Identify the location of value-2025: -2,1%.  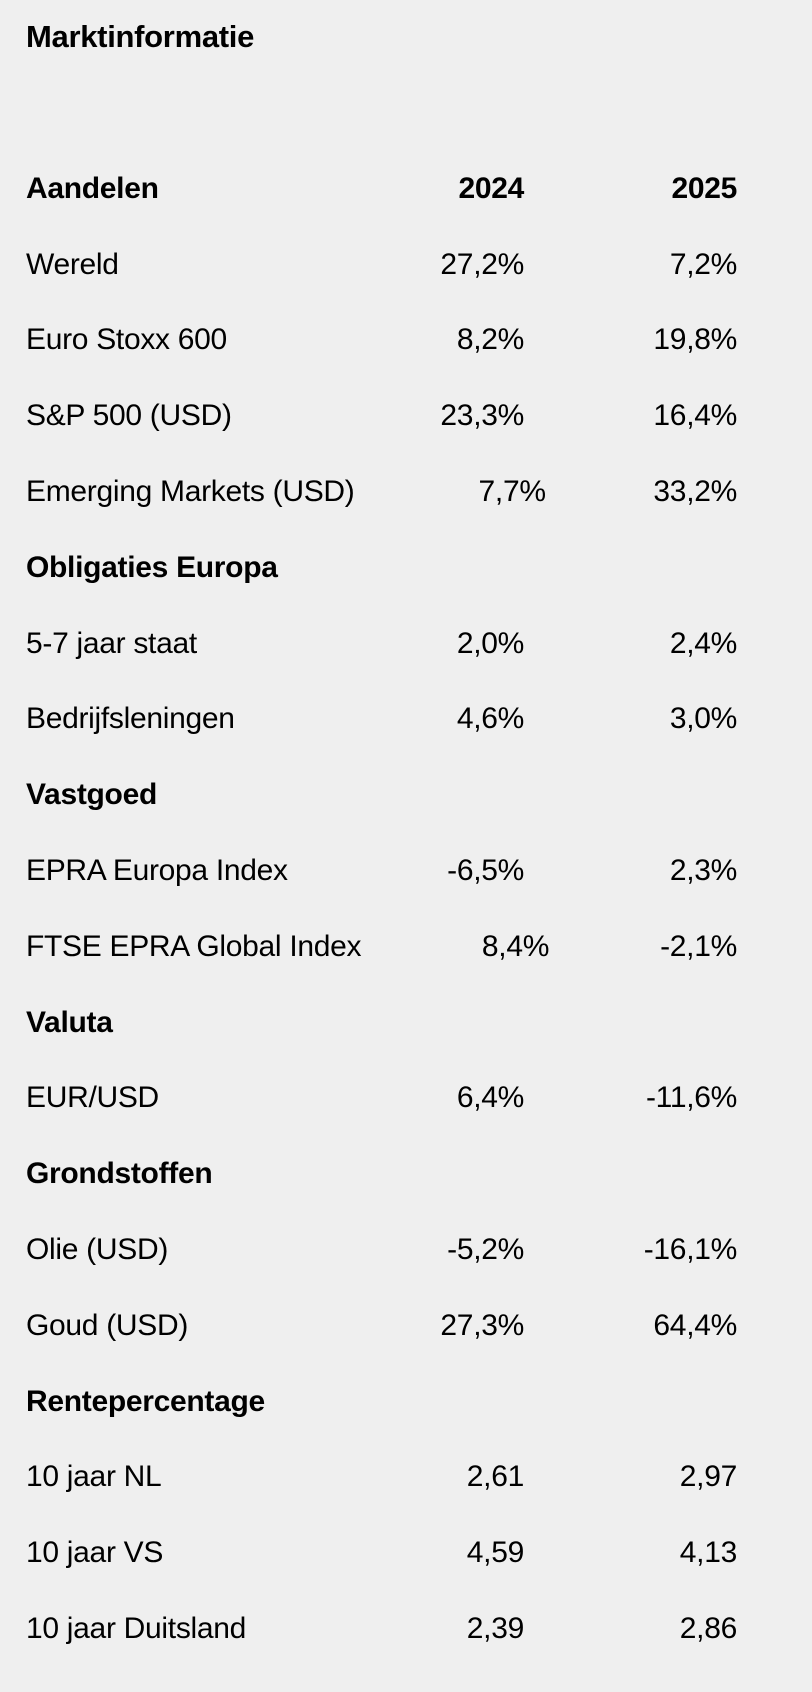
(698, 946).